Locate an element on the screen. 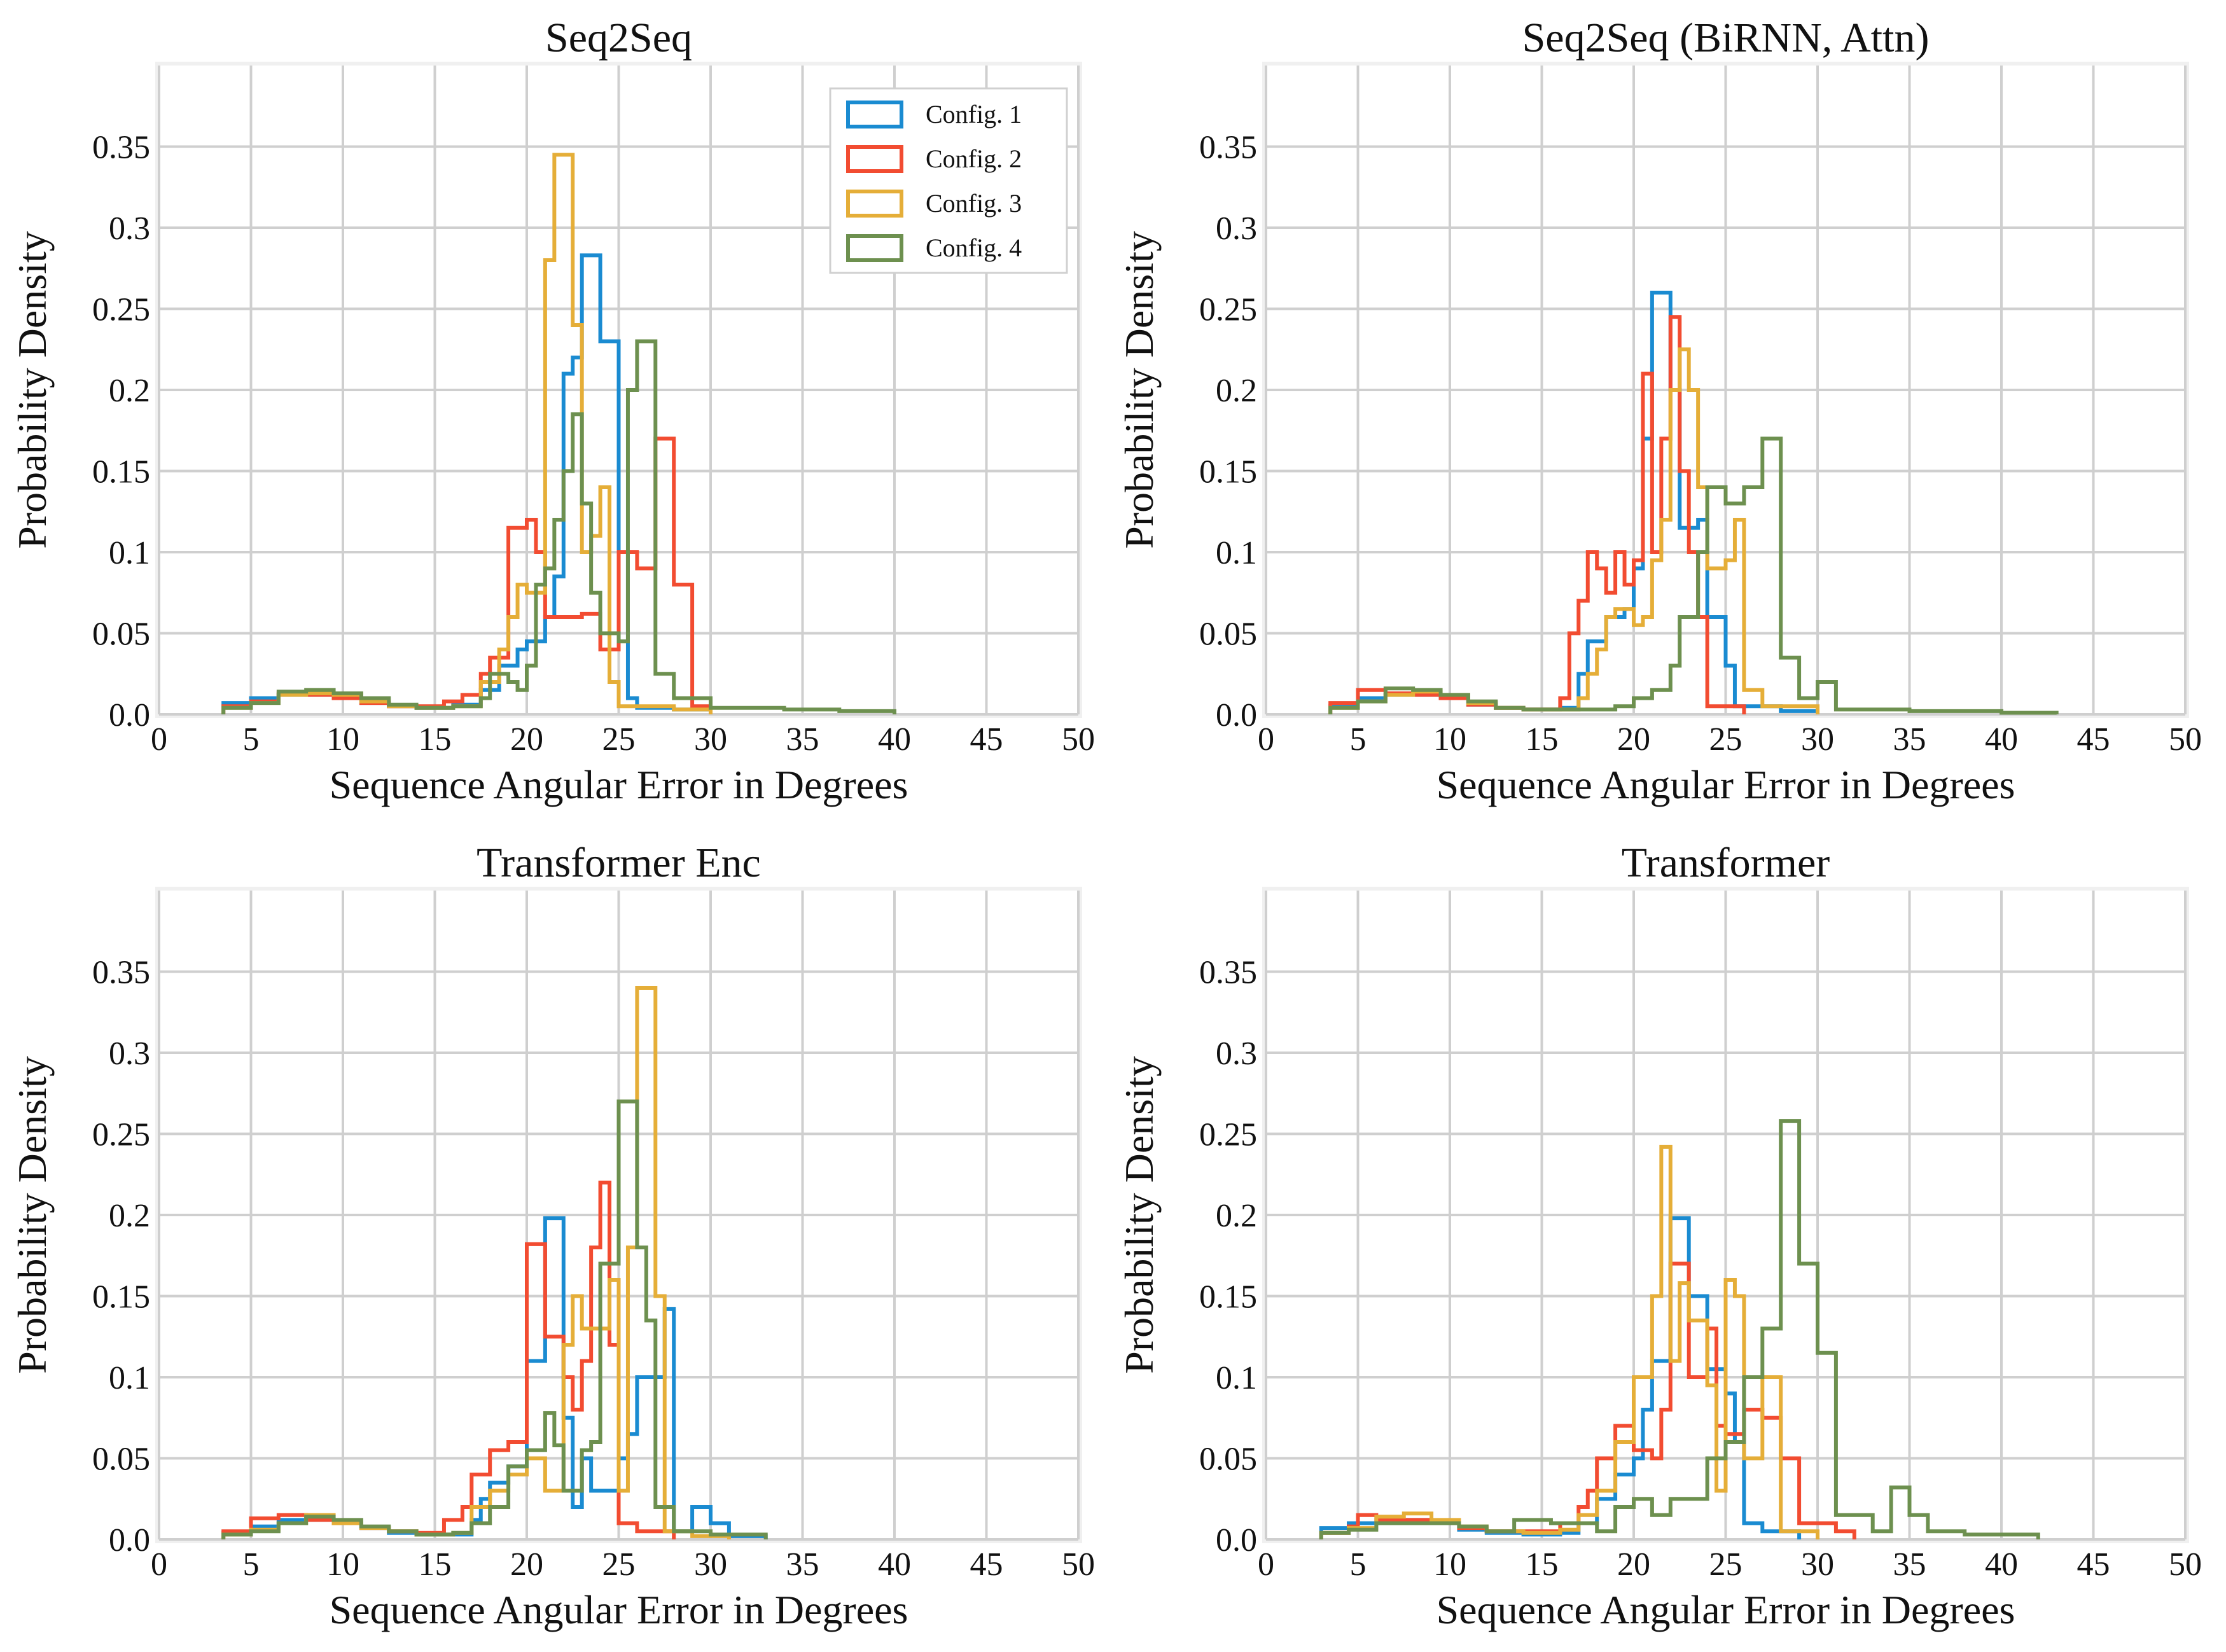 The image size is (2226, 1652). chart-title: Seq2Seq is located at coordinates (618, 38).